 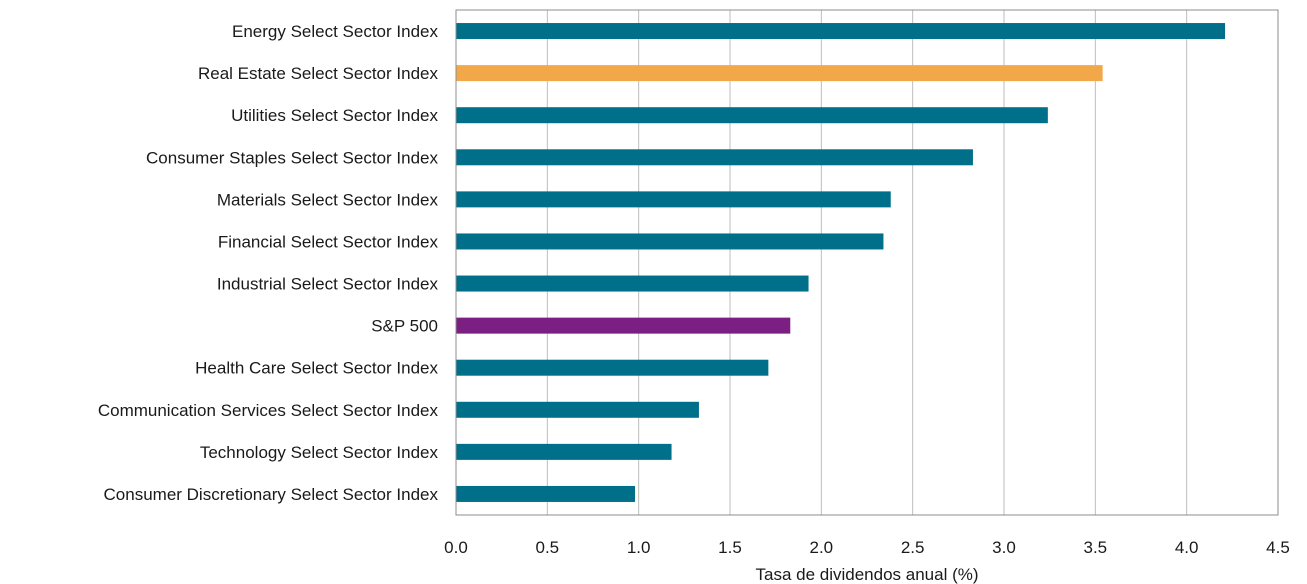 I want to click on category-label: Technology Select Sector Index, so click(x=319, y=452).